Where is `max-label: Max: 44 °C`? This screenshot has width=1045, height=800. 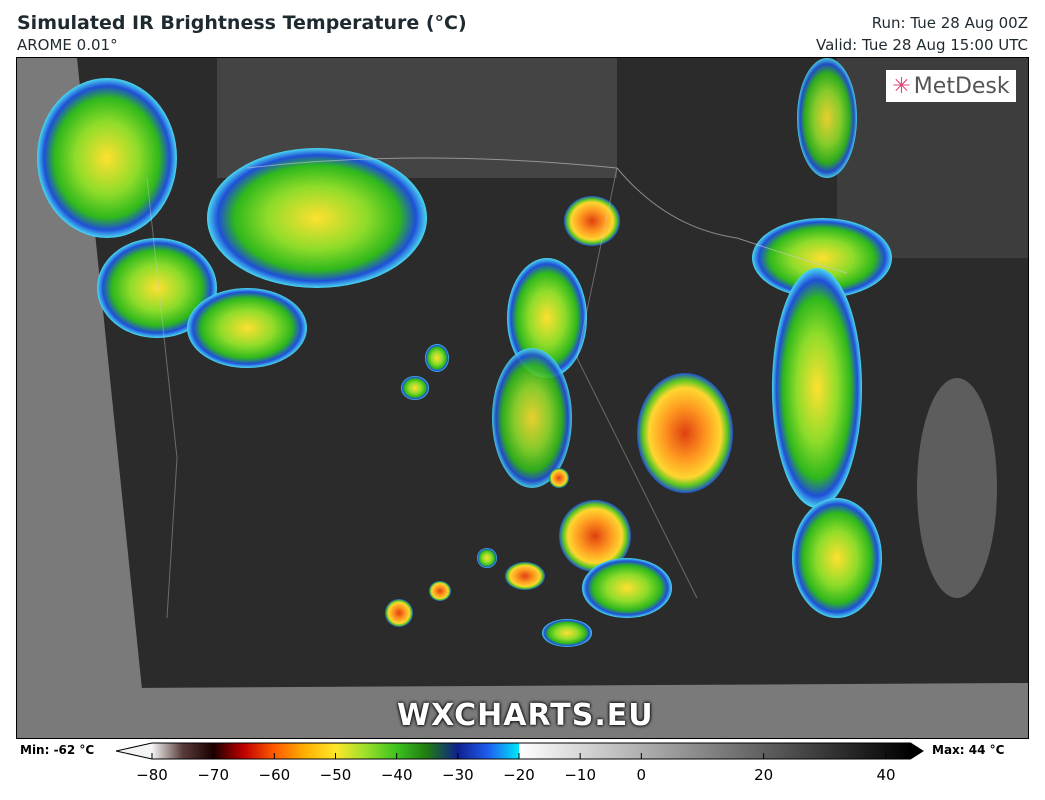
max-label: Max: 44 °C is located at coordinates (968, 750).